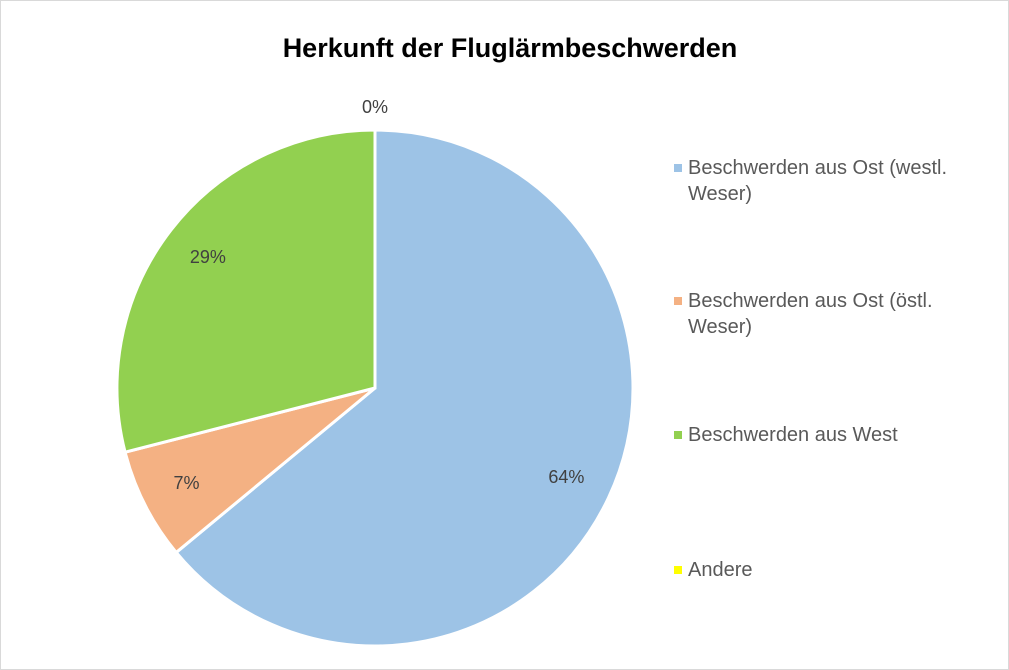 This screenshot has width=1009, height=670. I want to click on data-label: 7%, so click(186, 483).